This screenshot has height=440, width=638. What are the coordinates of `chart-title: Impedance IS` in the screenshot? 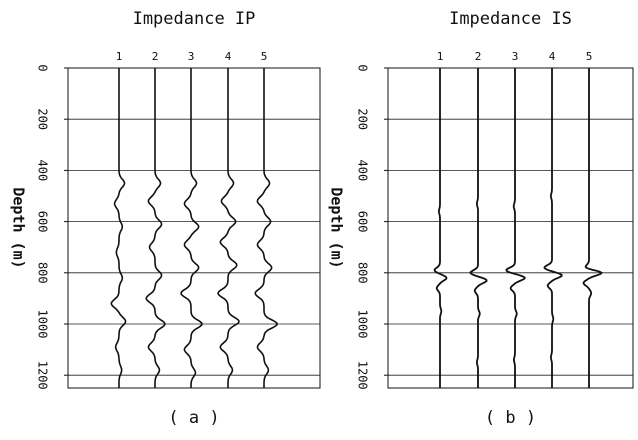 It's located at (510, 19).